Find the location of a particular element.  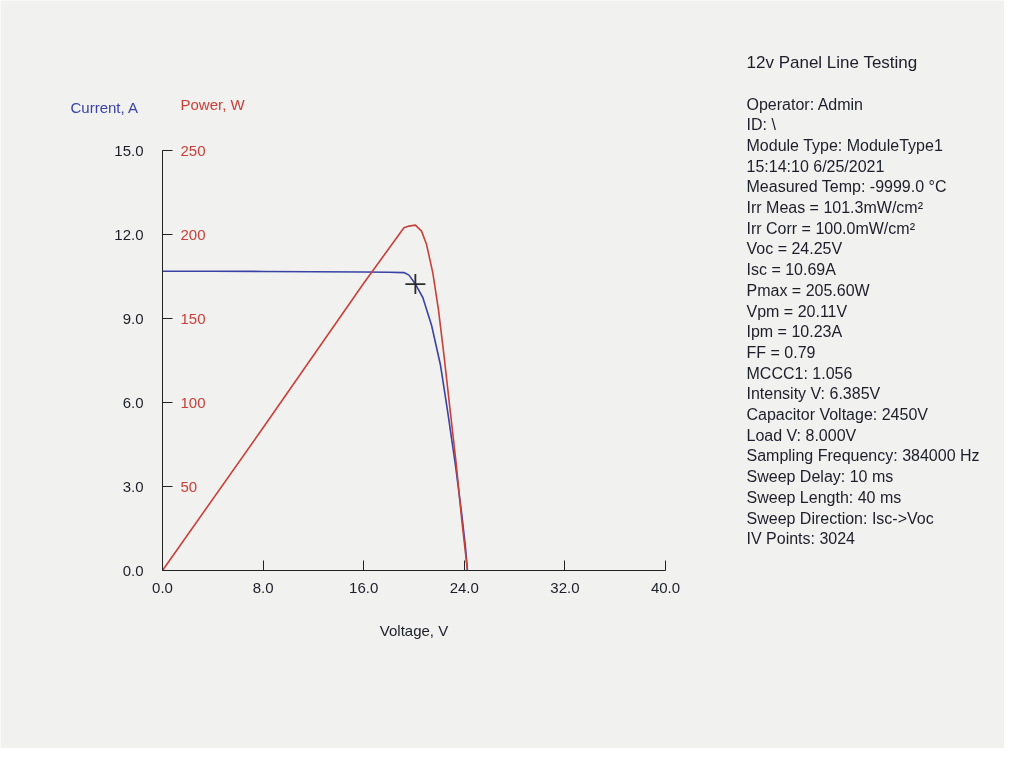

y-tick-label: 9.0 is located at coordinates (133, 318).